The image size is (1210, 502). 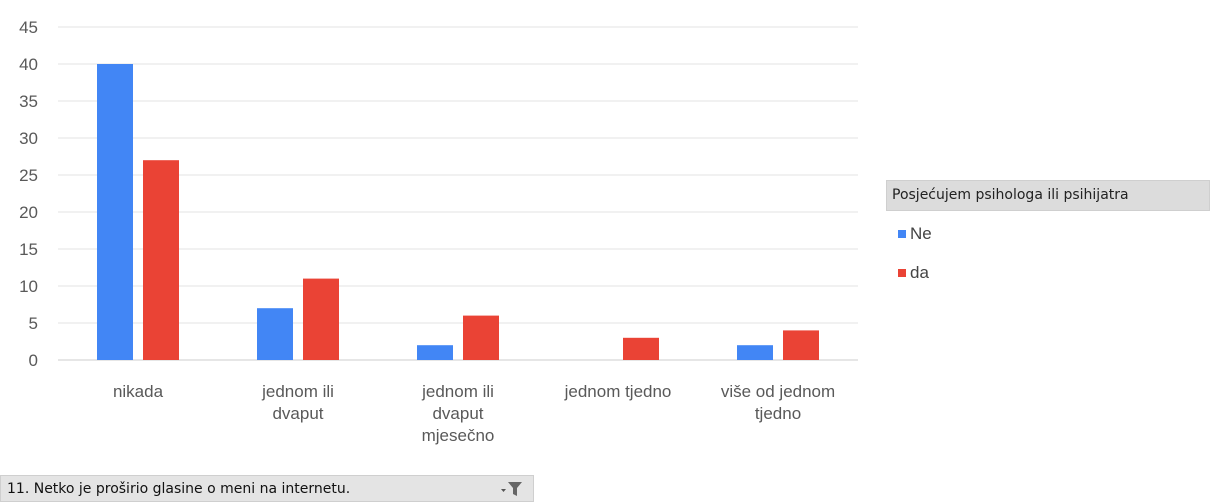 I want to click on legend-label-da: da, so click(x=919, y=272).